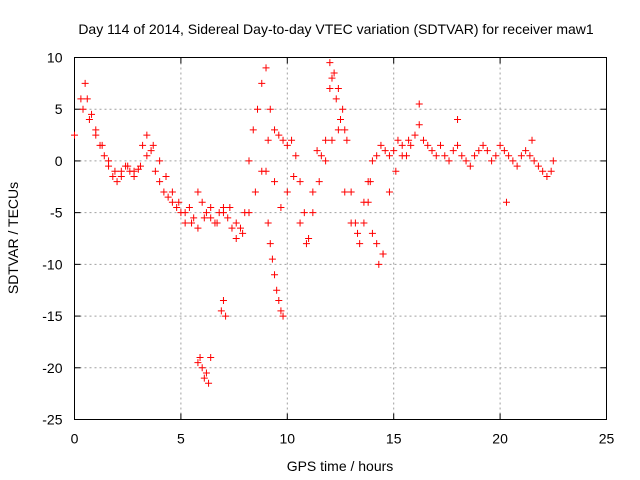 Image resolution: width=640 pixels, height=480 pixels. What do you see at coordinates (607, 439) in the screenshot?
I see `x-tick-label: 25` at bounding box center [607, 439].